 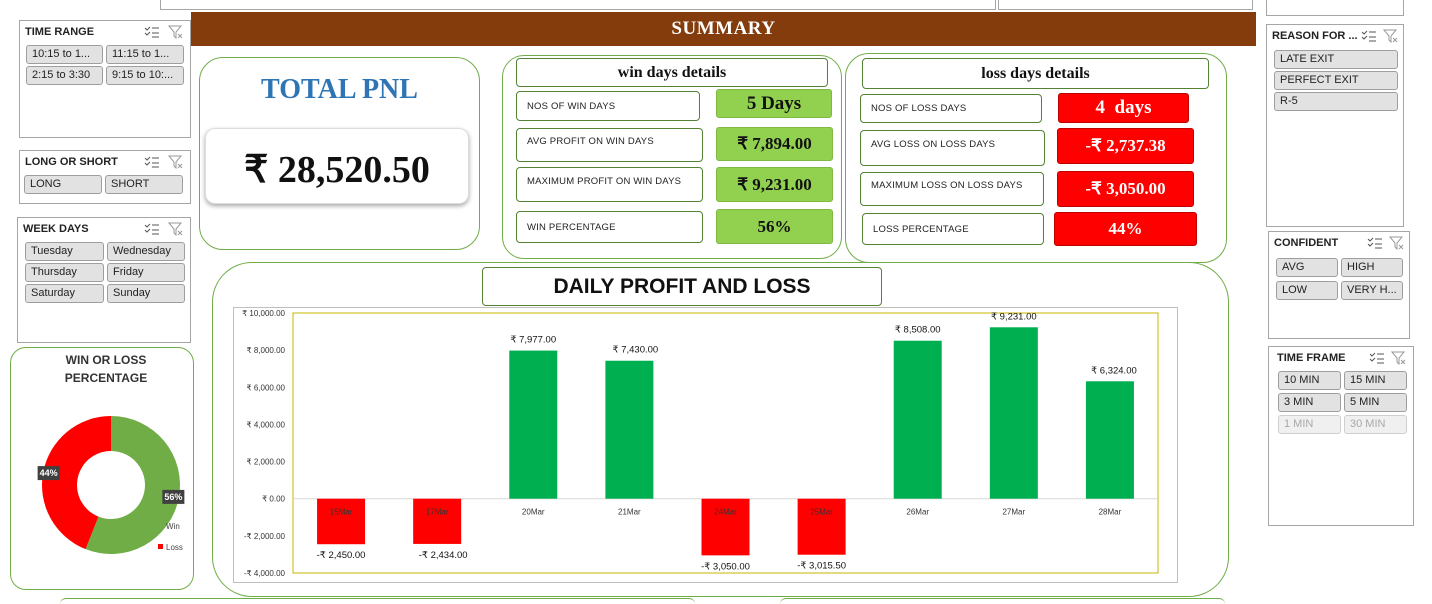 What do you see at coordinates (1306, 243) in the screenshot?
I see `slicer-title: CONFIDENT` at bounding box center [1306, 243].